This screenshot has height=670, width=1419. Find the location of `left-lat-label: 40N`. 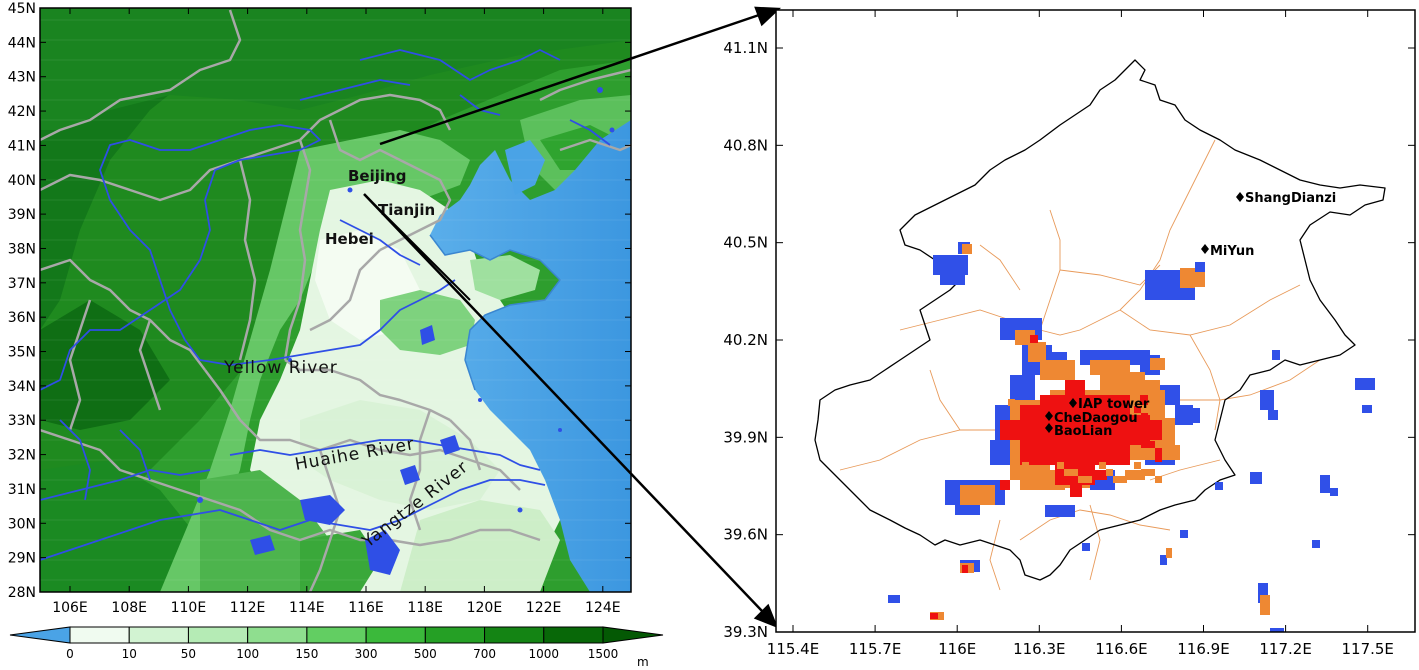

left-lat-label: 40N is located at coordinates (22, 181).